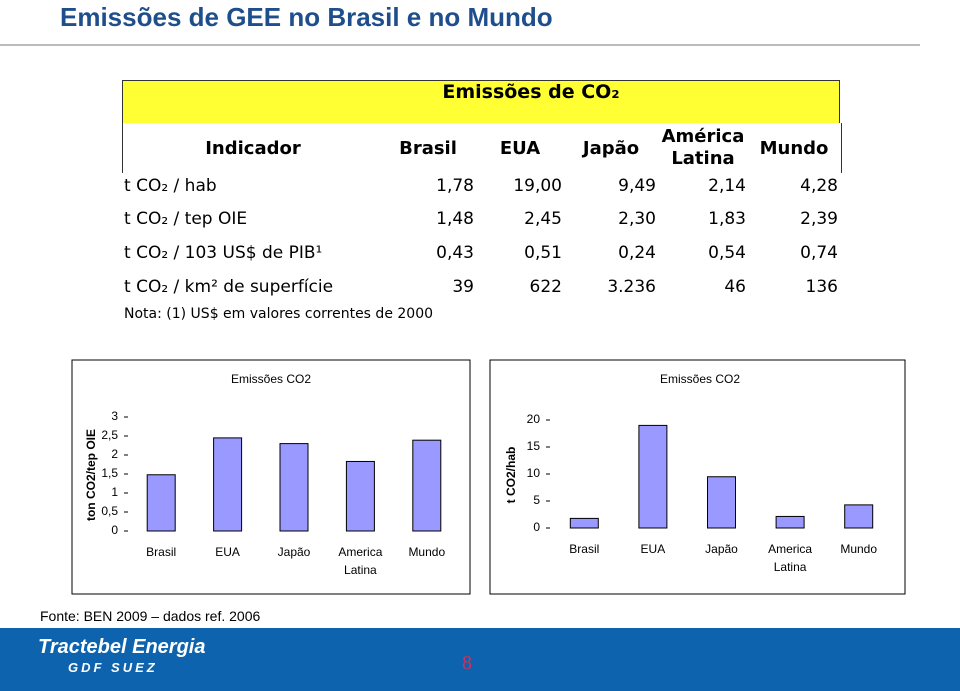  Describe the element at coordinates (306, 17) in the screenshot. I see `slide-title: Emissões de GEE no Brasil e no Mundo` at that location.